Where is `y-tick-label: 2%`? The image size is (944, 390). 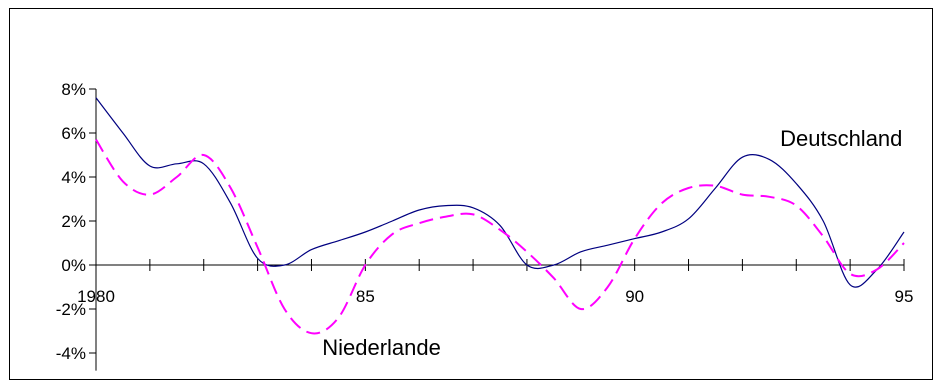 y-tick-label: 2% is located at coordinates (73, 221).